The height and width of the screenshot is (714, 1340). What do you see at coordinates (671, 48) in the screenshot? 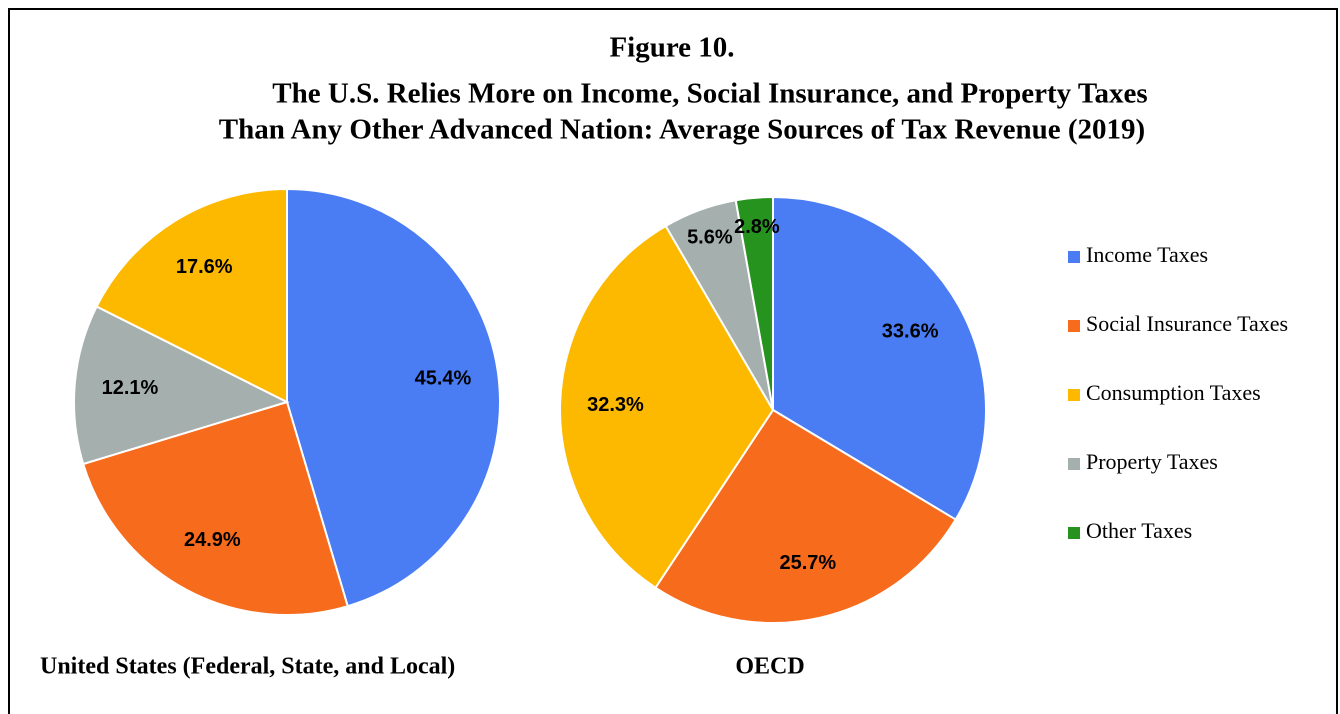
I see `title-line: Figure 10.` at bounding box center [671, 48].